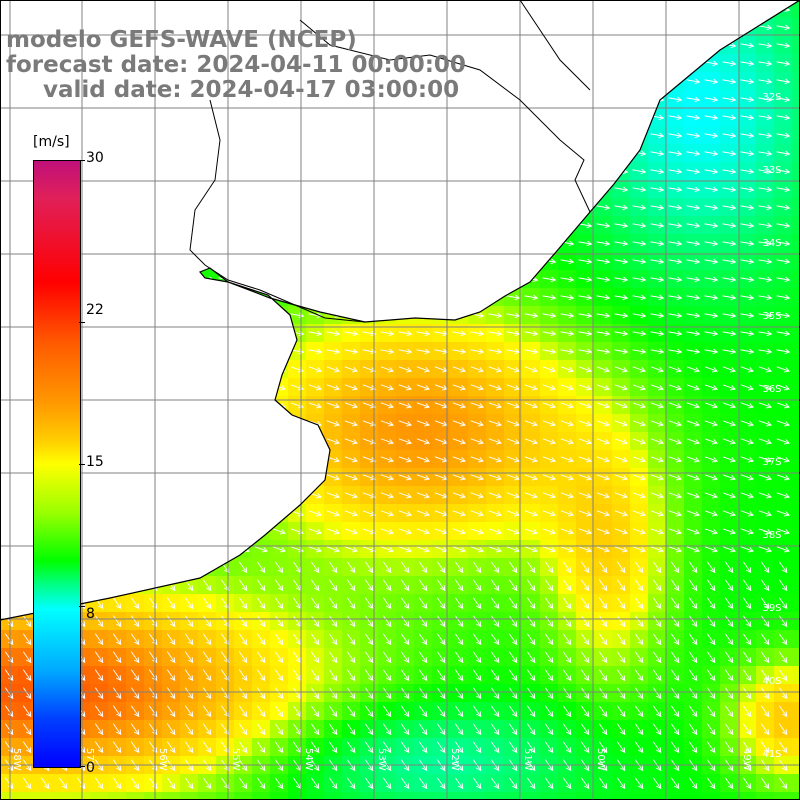  What do you see at coordinates (90, 768) in the screenshot?
I see `colorbar-tick-0: 0` at bounding box center [90, 768].